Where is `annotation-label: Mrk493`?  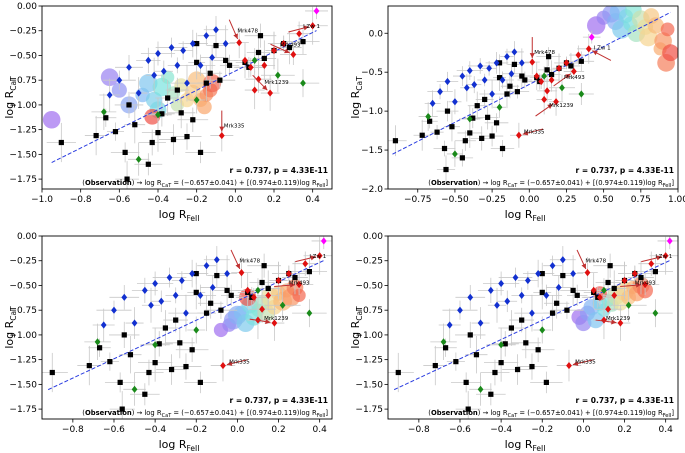 annotation-label: Mrk493 is located at coordinates (299, 283).